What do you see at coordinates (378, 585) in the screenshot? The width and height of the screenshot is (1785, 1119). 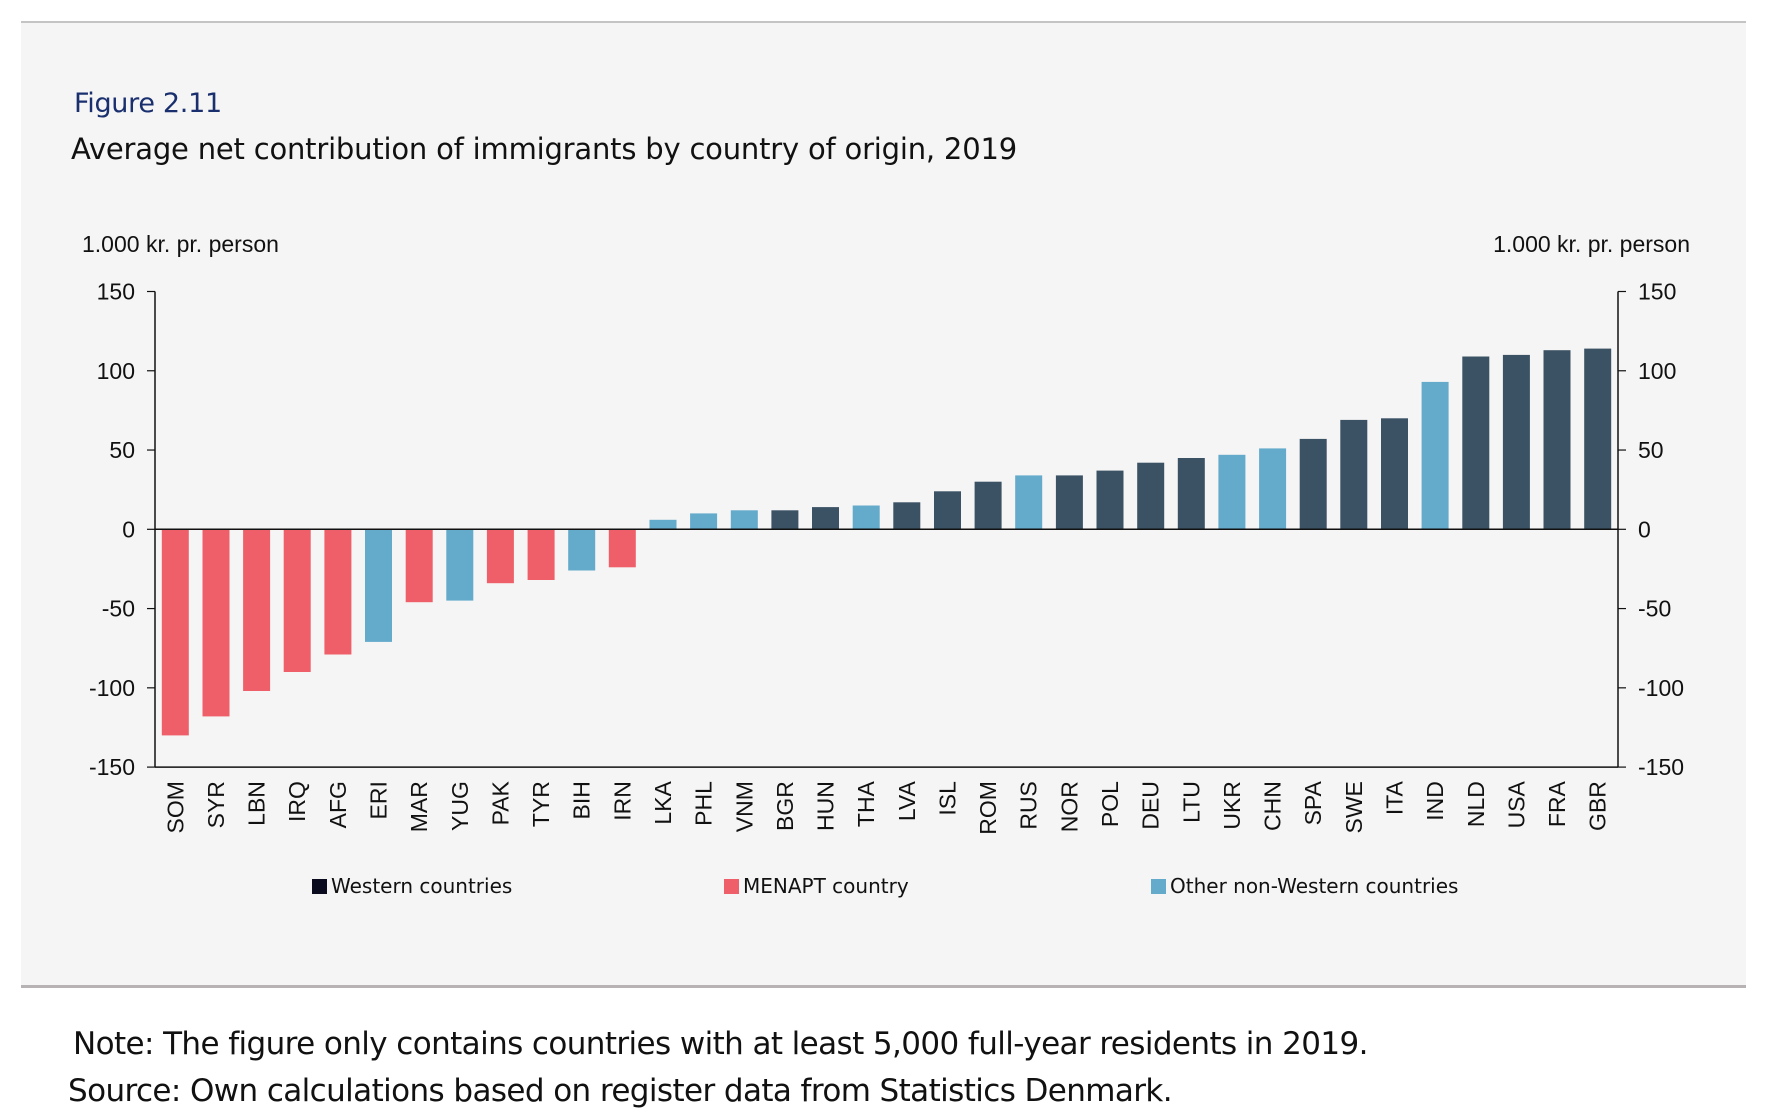 I see `bar-eri` at bounding box center [378, 585].